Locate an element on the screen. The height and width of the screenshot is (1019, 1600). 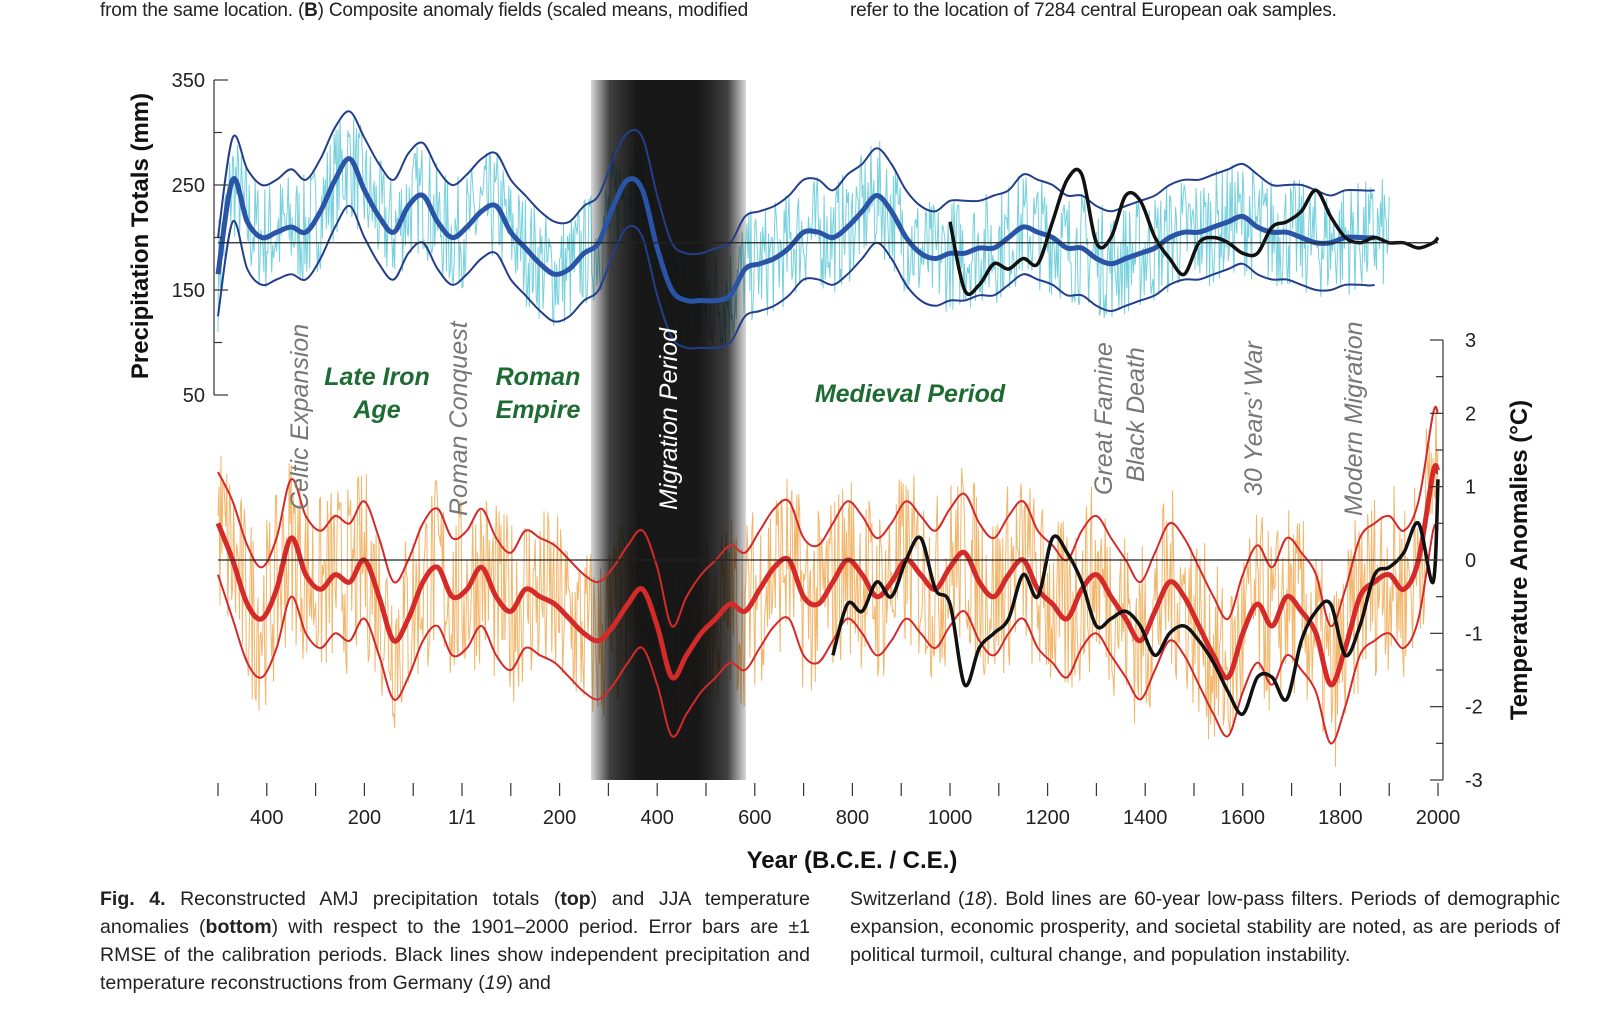
precipitation-tick-label-2: 150 is located at coordinates (188, 291).